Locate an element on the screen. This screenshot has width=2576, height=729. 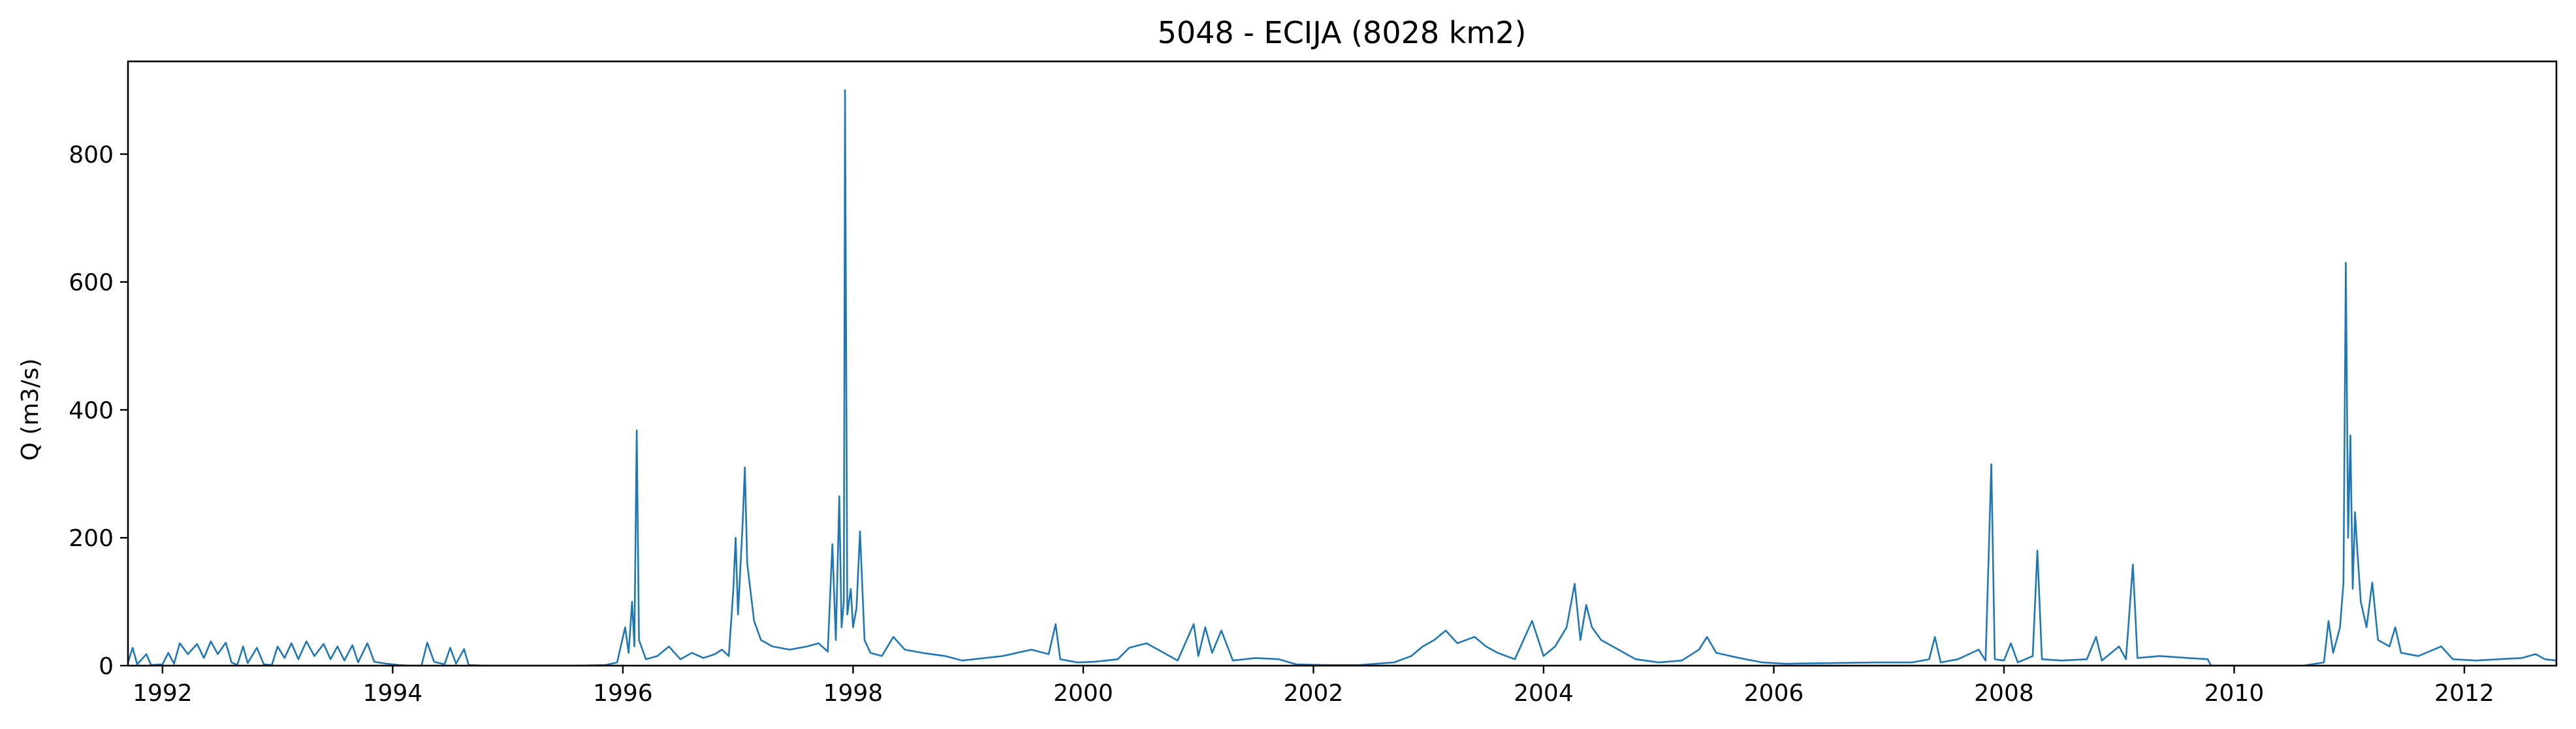
x-tick-label-2004: 2004 is located at coordinates (1544, 693).